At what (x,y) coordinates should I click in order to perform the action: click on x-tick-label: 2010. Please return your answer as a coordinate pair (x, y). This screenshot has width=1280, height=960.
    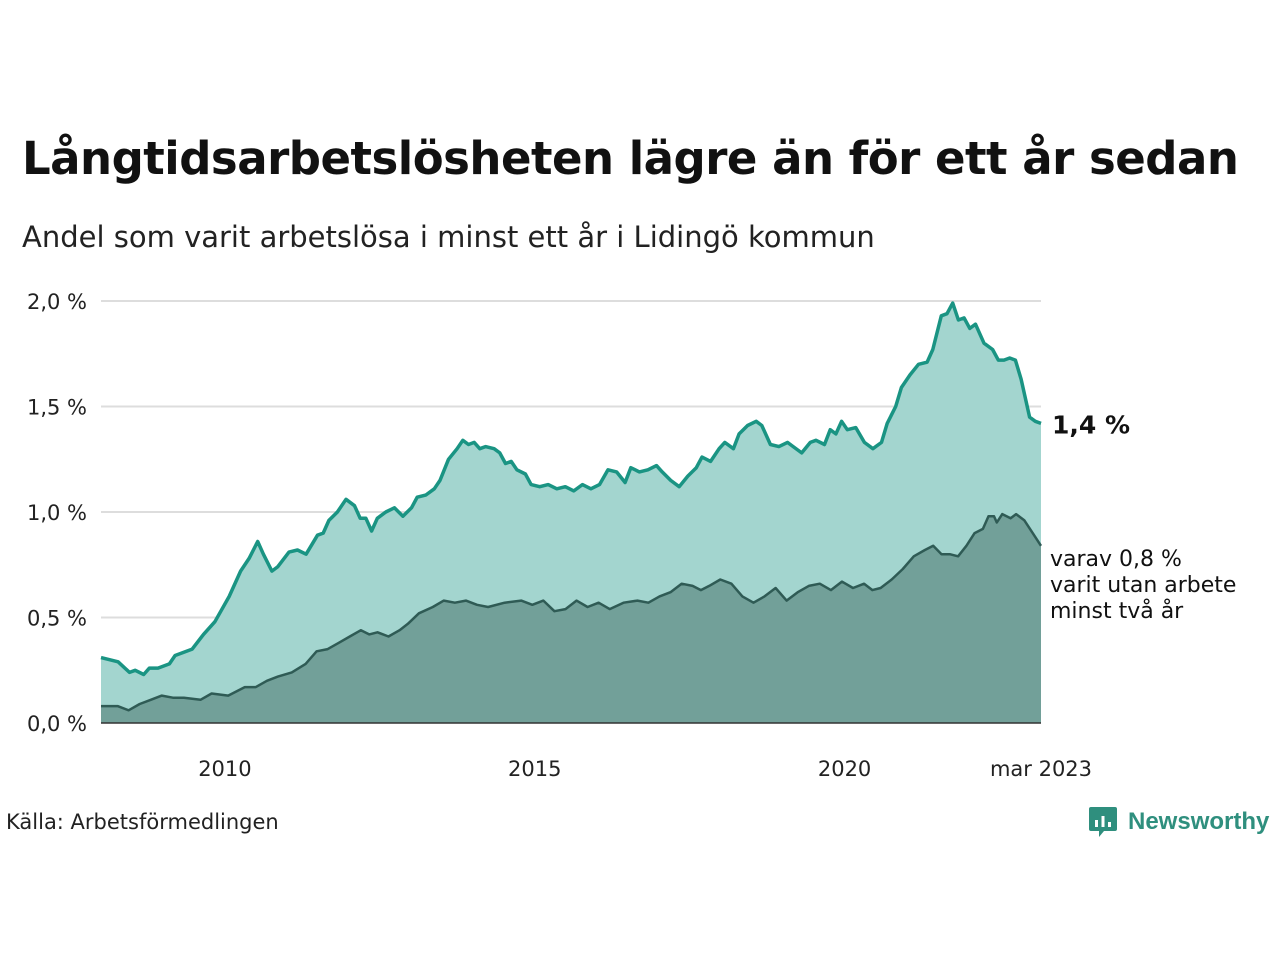
    Looking at the image, I should click on (224, 769).